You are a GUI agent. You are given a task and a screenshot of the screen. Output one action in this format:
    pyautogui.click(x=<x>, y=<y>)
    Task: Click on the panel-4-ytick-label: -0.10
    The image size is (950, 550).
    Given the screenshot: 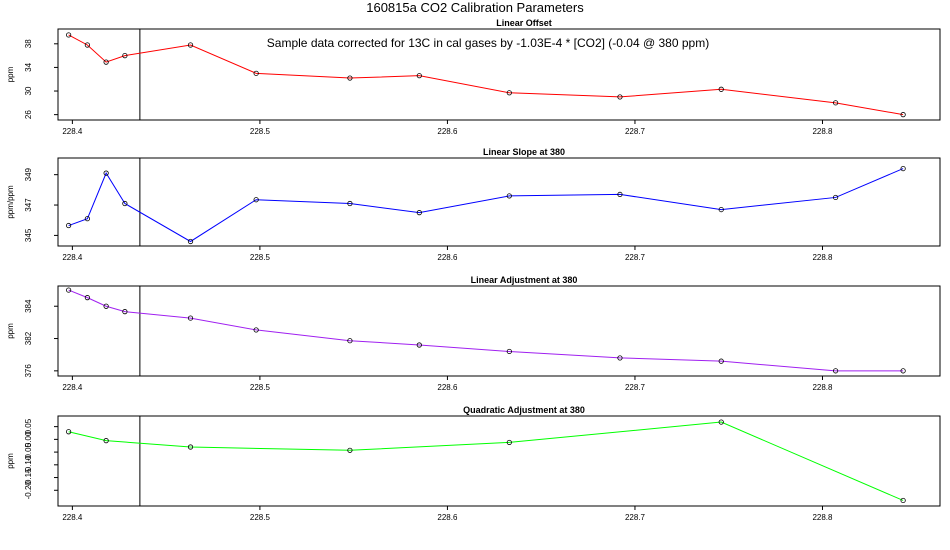 What is the action you would take?
    pyautogui.click(x=28, y=464)
    